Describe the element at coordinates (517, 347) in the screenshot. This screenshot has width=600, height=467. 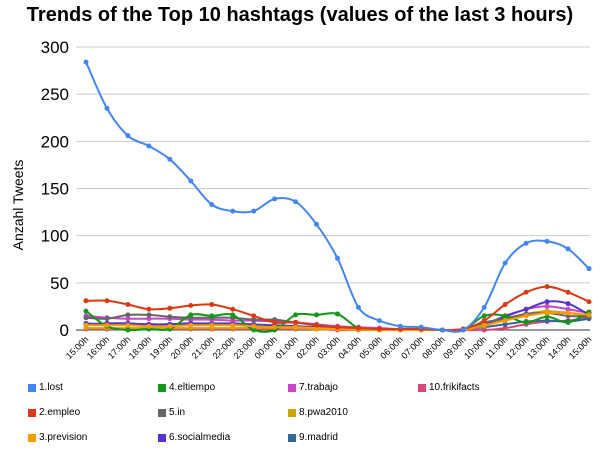
I see `x-tick-label: 12:00h` at that location.